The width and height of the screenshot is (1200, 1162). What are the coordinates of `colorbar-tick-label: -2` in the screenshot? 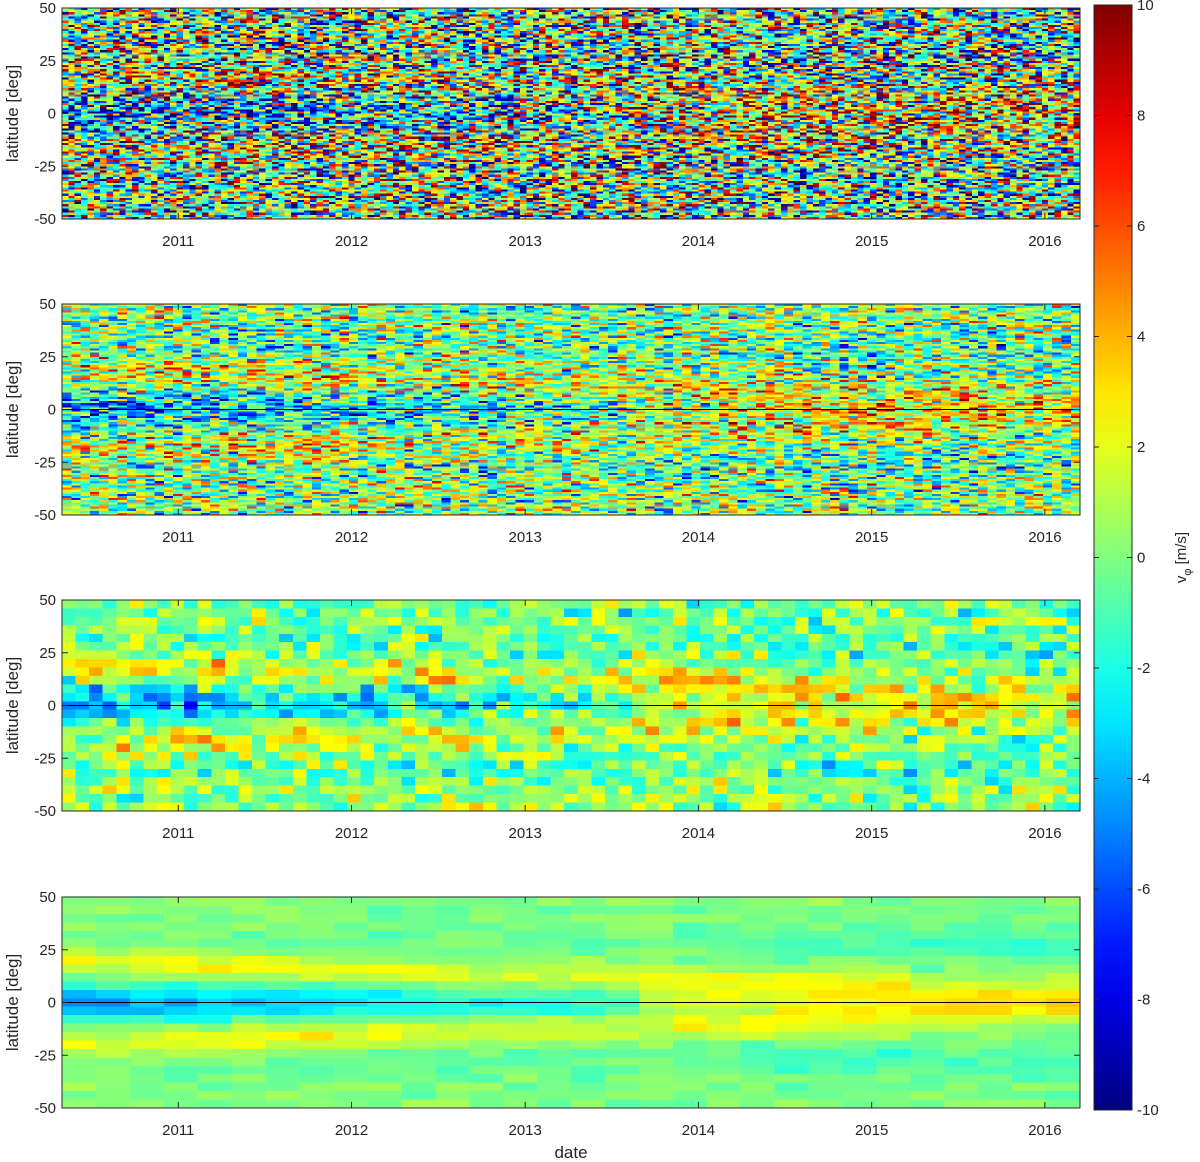 It's located at (1143, 668).